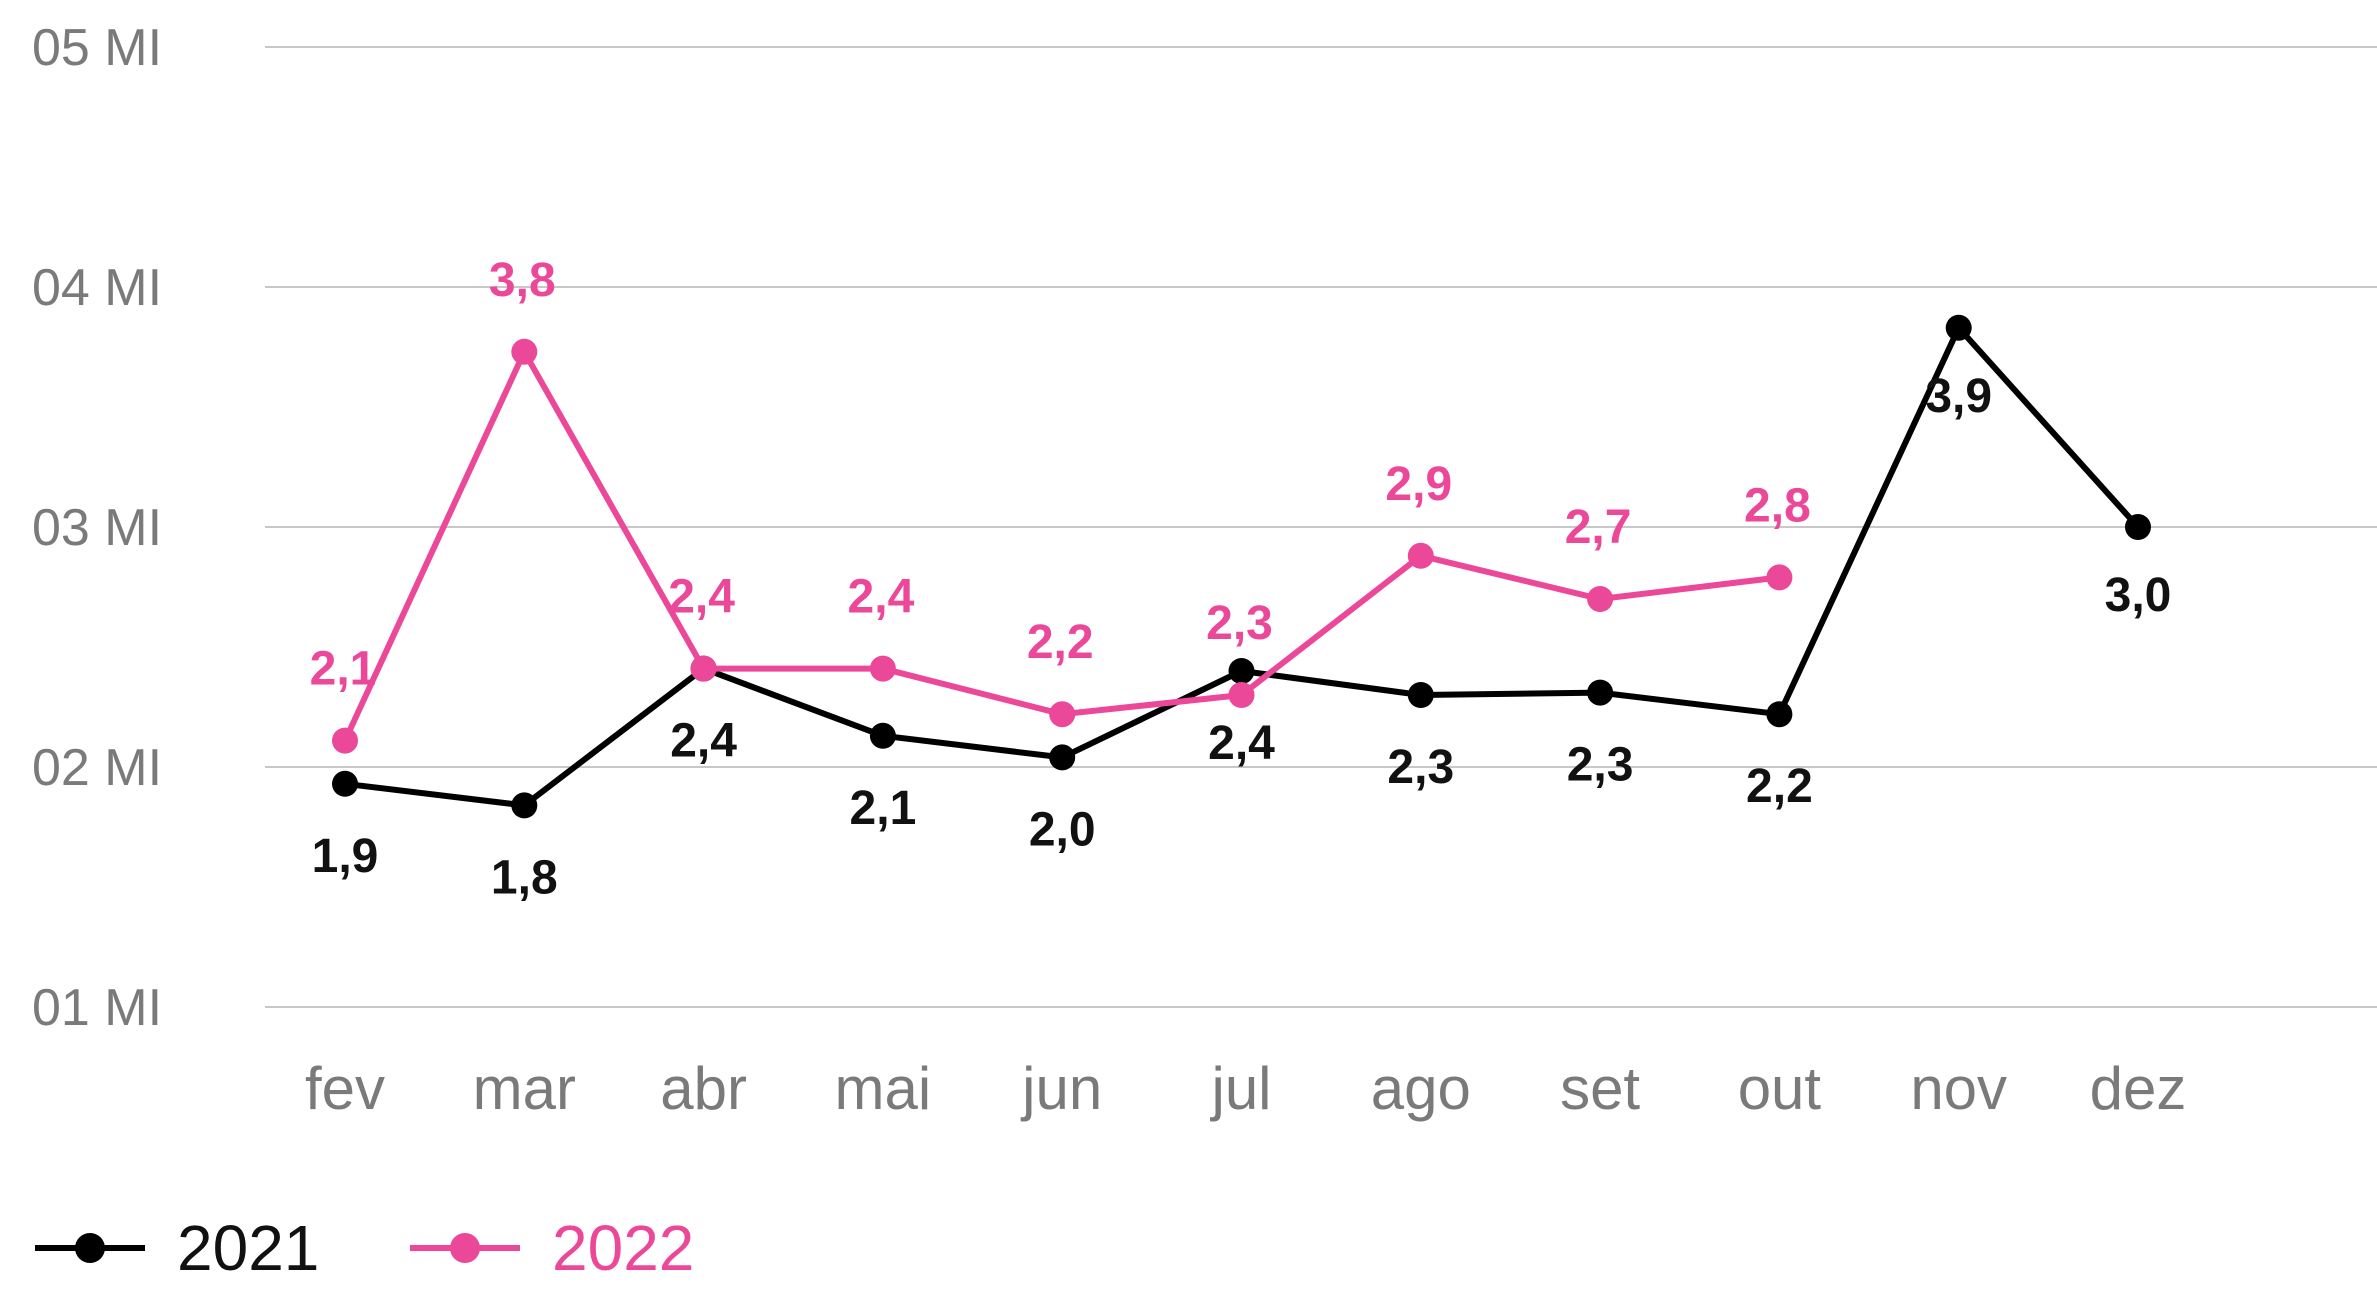 The image size is (2377, 1302). Describe the element at coordinates (97, 768) in the screenshot. I see `y-tick-label: 02 MI` at that location.